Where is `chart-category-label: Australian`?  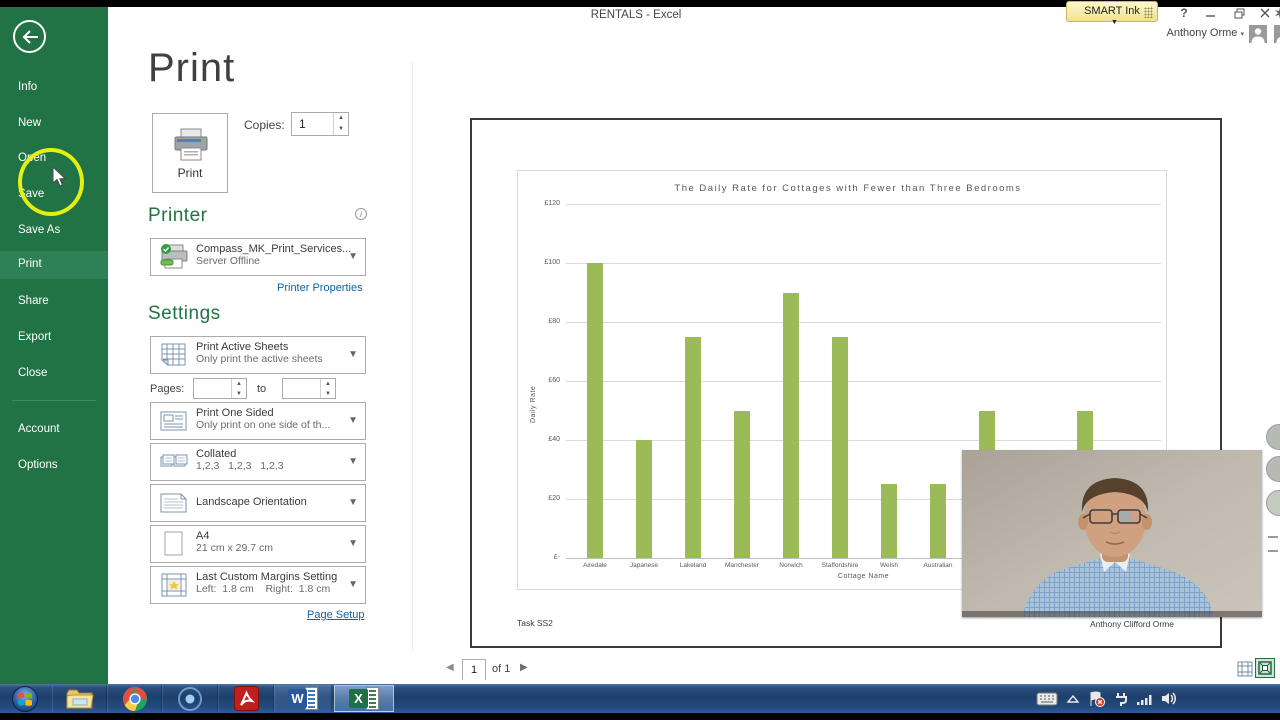
chart-category-label: Australian is located at coordinates (938, 565).